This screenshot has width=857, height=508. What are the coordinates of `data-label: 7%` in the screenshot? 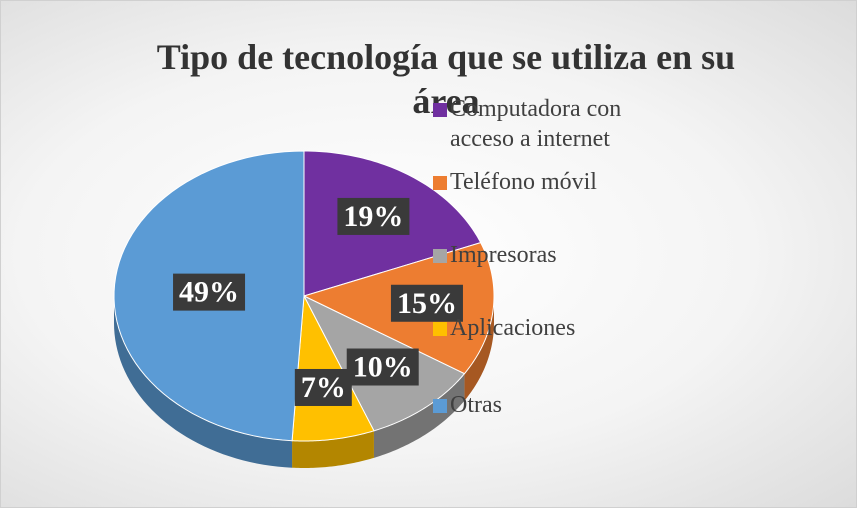 It's located at (323, 387).